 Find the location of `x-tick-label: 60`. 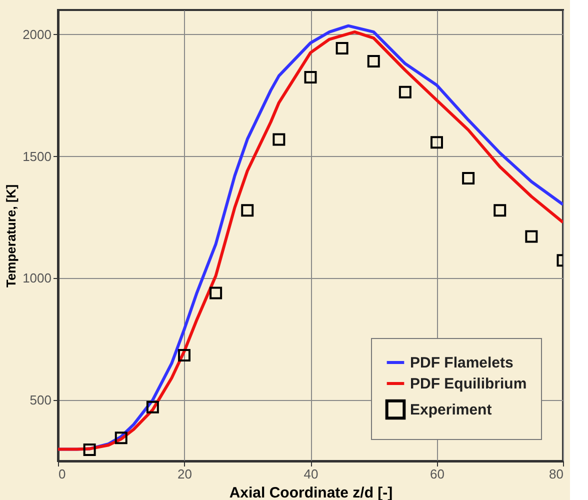

x-tick-label: 60 is located at coordinates (437, 474).